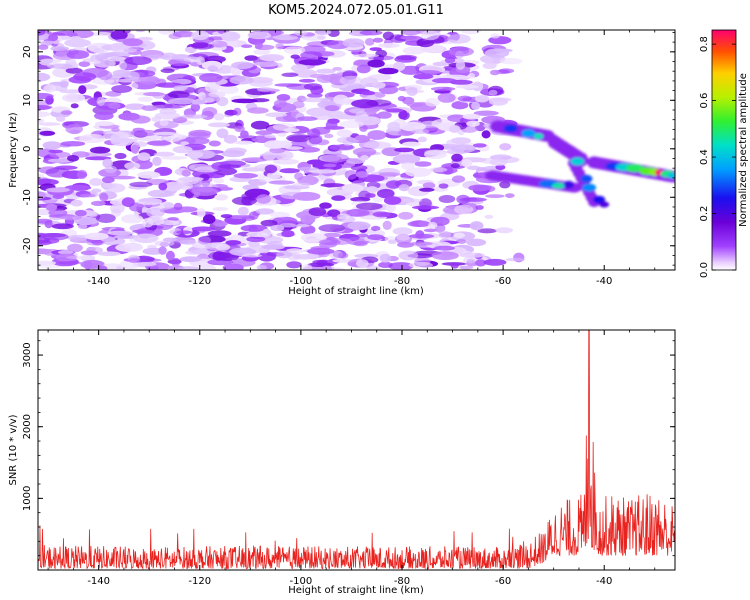 The height and width of the screenshot is (600, 750). What do you see at coordinates (356, 291) in the screenshot?
I see `heatmap-xlabel: Height of straight line (km)` at bounding box center [356, 291].